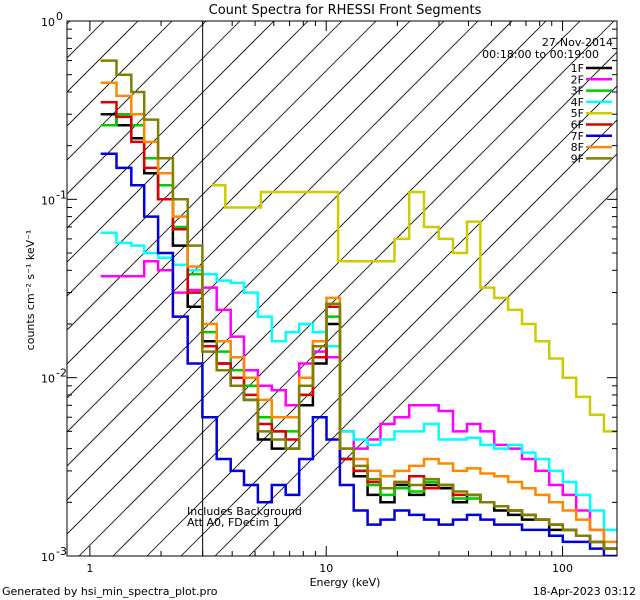 This screenshot has width=640, height=600. What do you see at coordinates (577, 68) in the screenshot?
I see `legend-label-1F: 1F` at bounding box center [577, 68].